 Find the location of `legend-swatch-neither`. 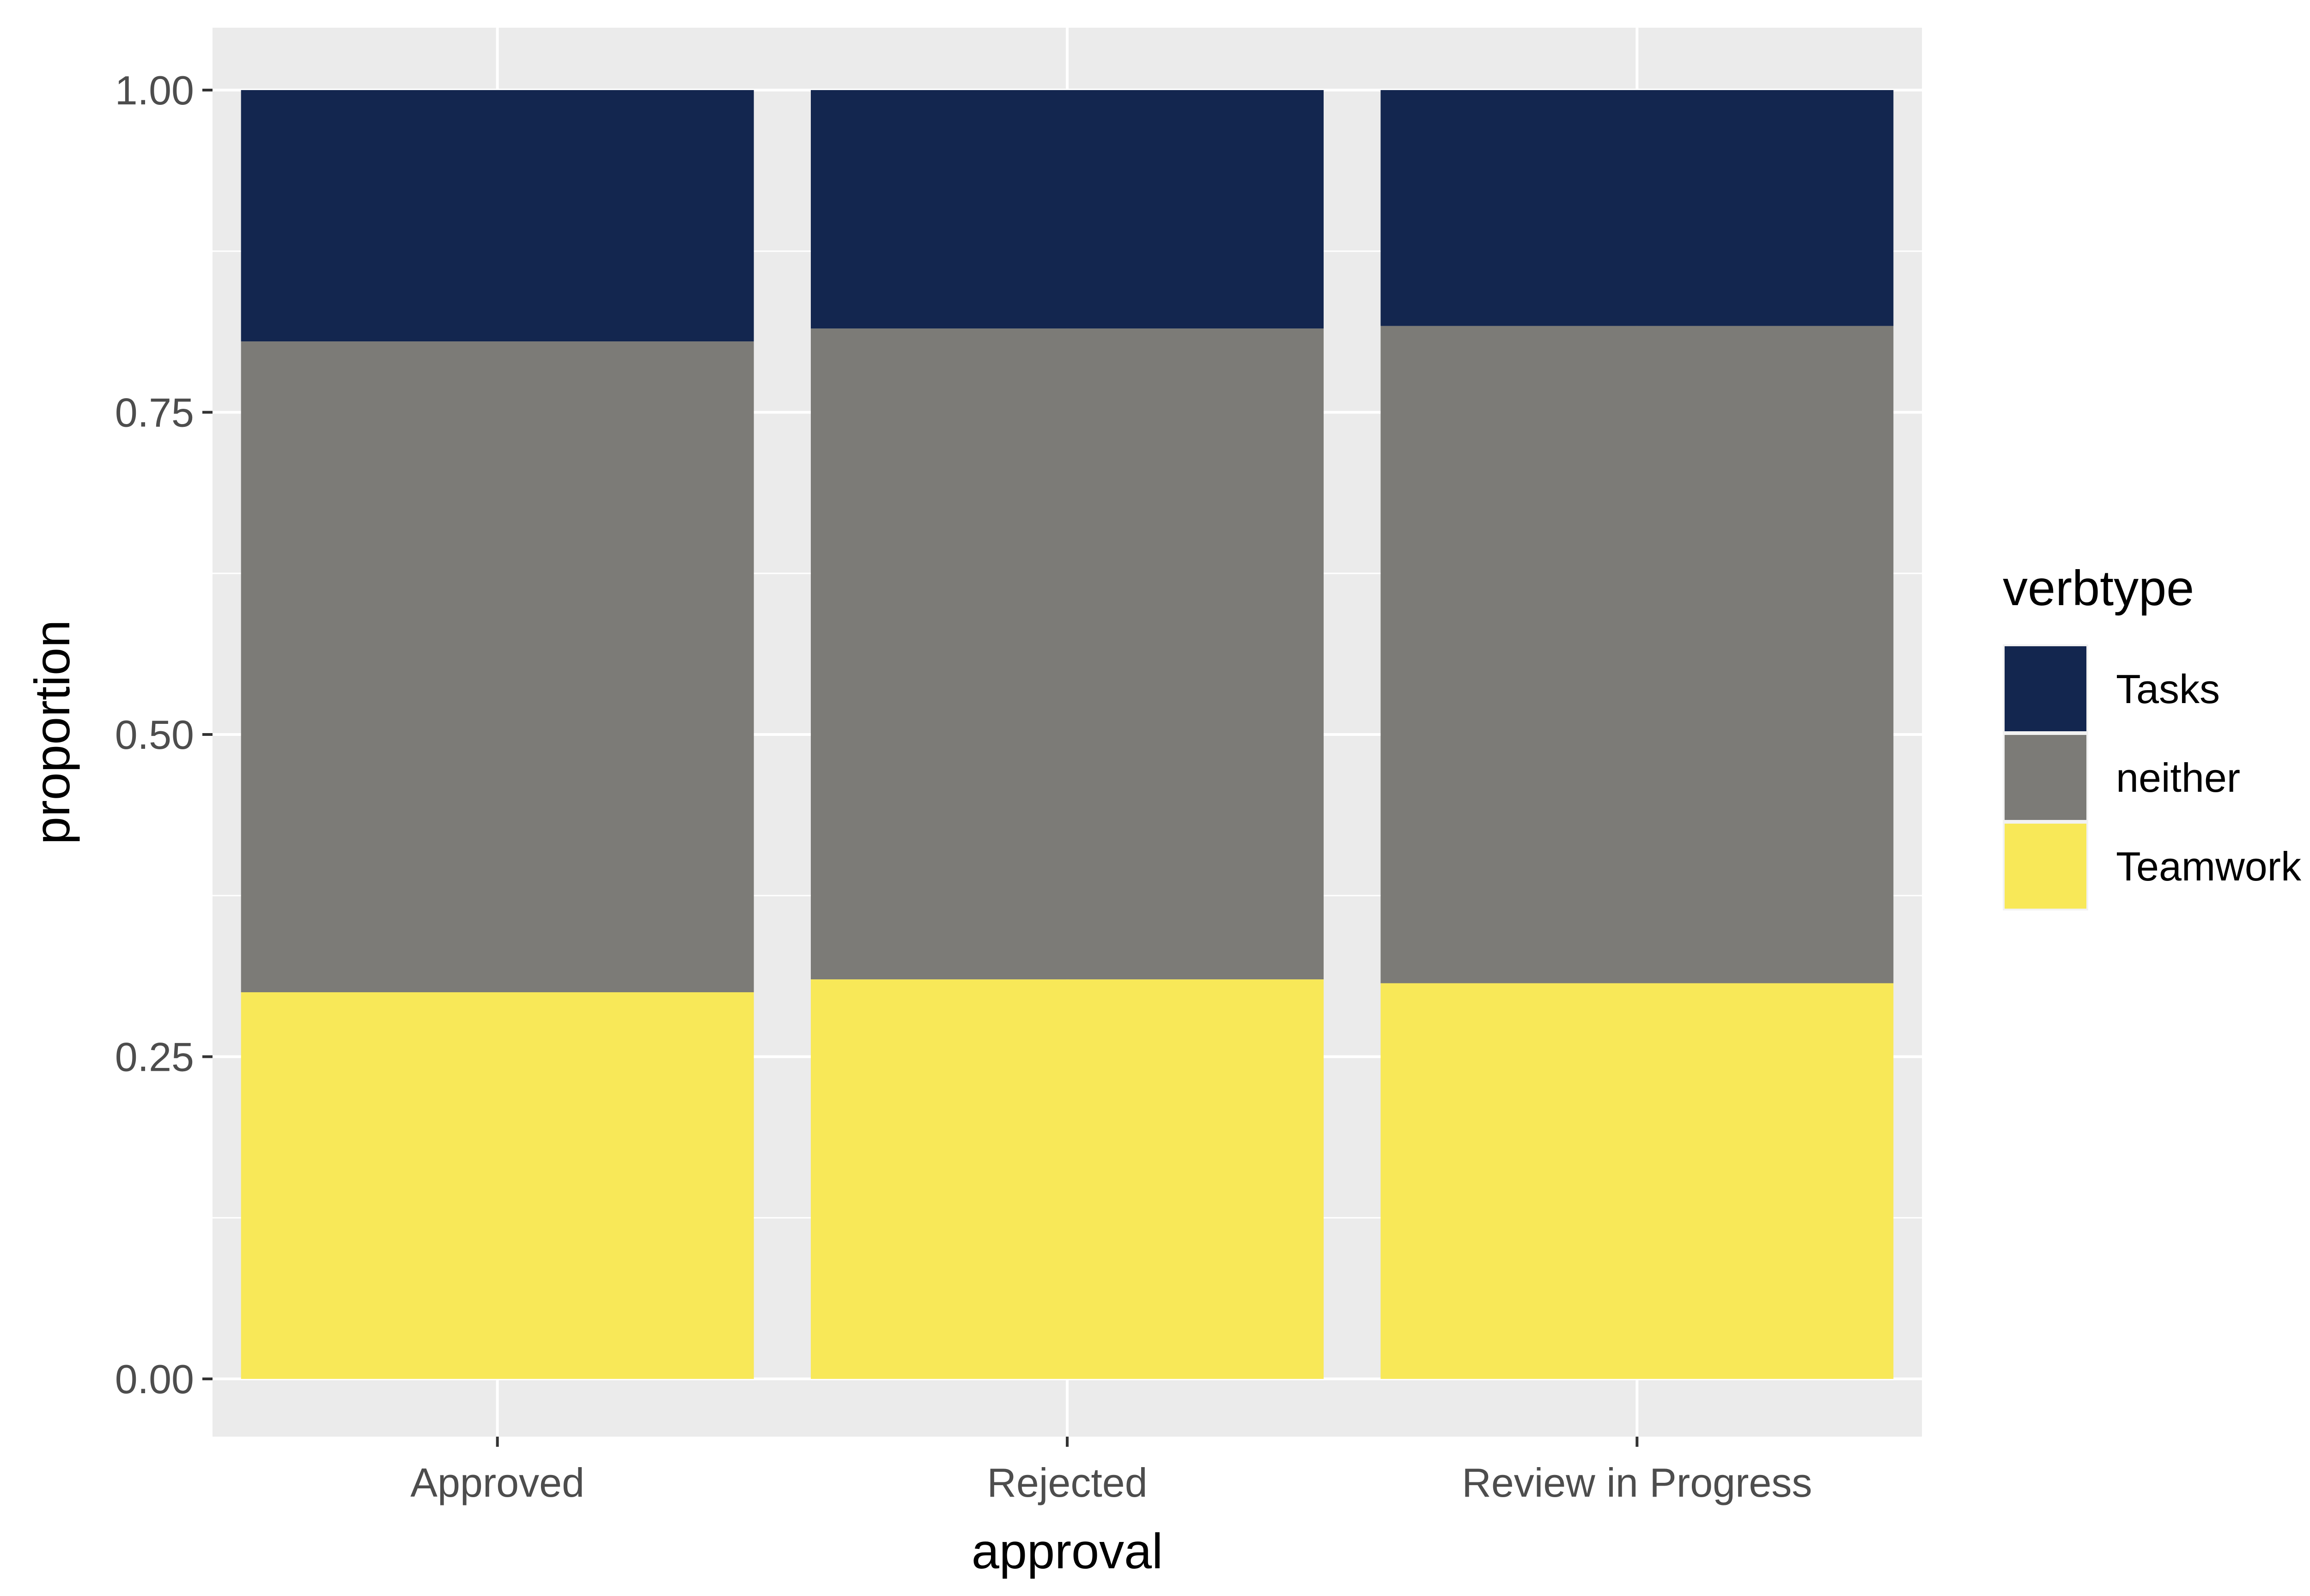

legend-swatch-neither is located at coordinates (2046, 777).